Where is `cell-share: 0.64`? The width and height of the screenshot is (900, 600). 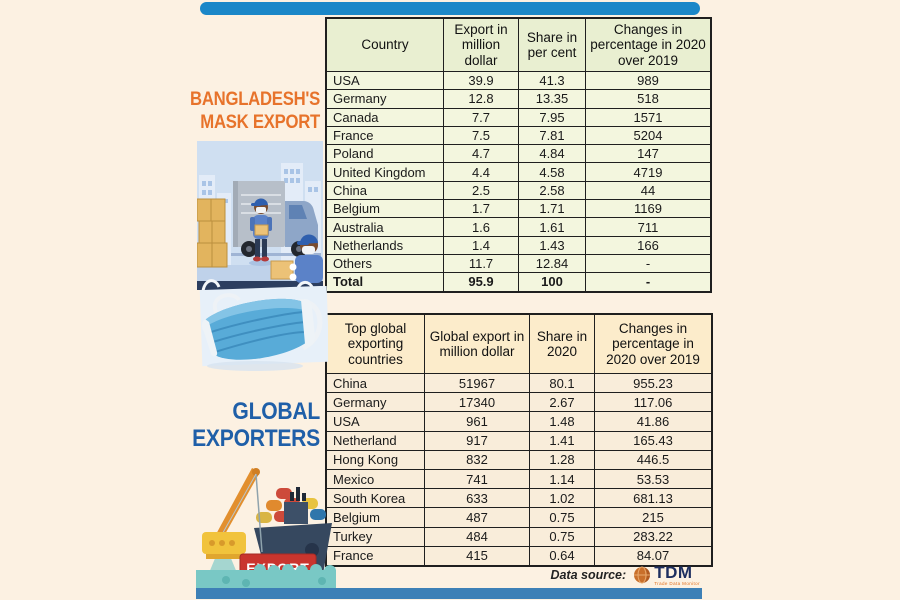 cell-share: 0.64 is located at coordinates (562, 556).